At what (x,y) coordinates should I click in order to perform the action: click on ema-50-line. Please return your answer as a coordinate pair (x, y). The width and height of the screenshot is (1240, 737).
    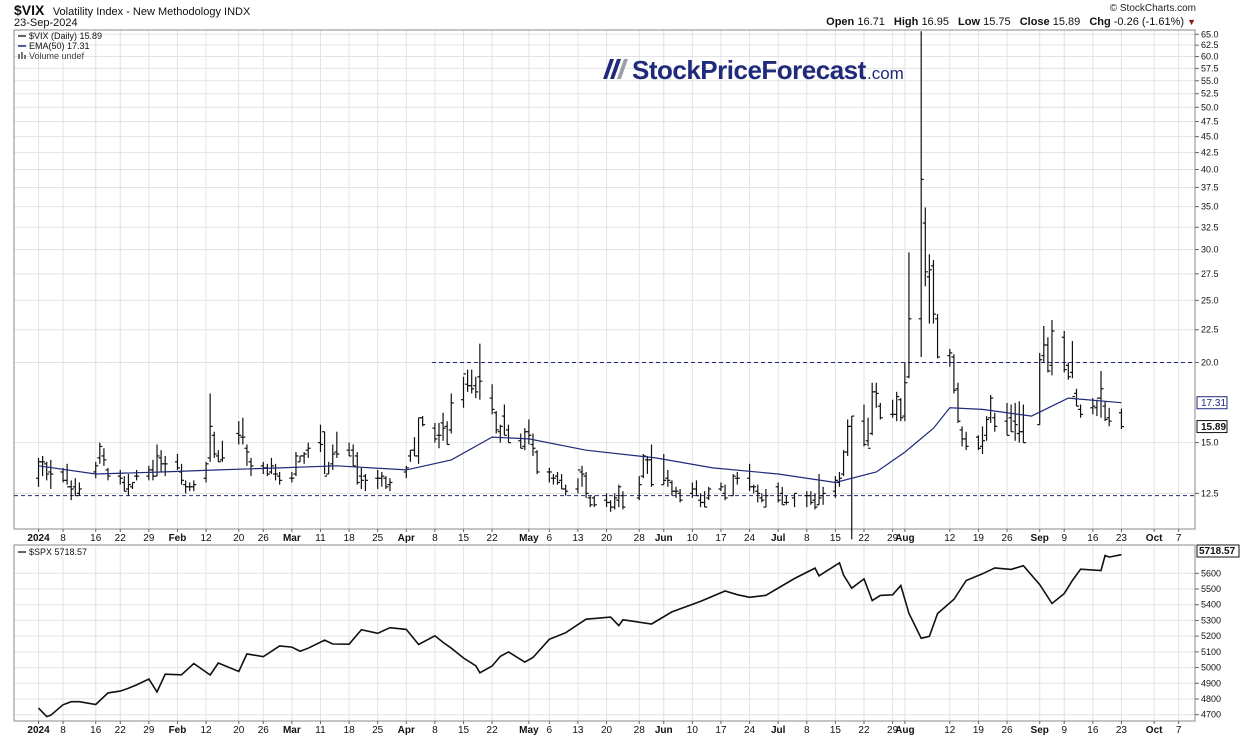
    Looking at the image, I should click on (580, 440).